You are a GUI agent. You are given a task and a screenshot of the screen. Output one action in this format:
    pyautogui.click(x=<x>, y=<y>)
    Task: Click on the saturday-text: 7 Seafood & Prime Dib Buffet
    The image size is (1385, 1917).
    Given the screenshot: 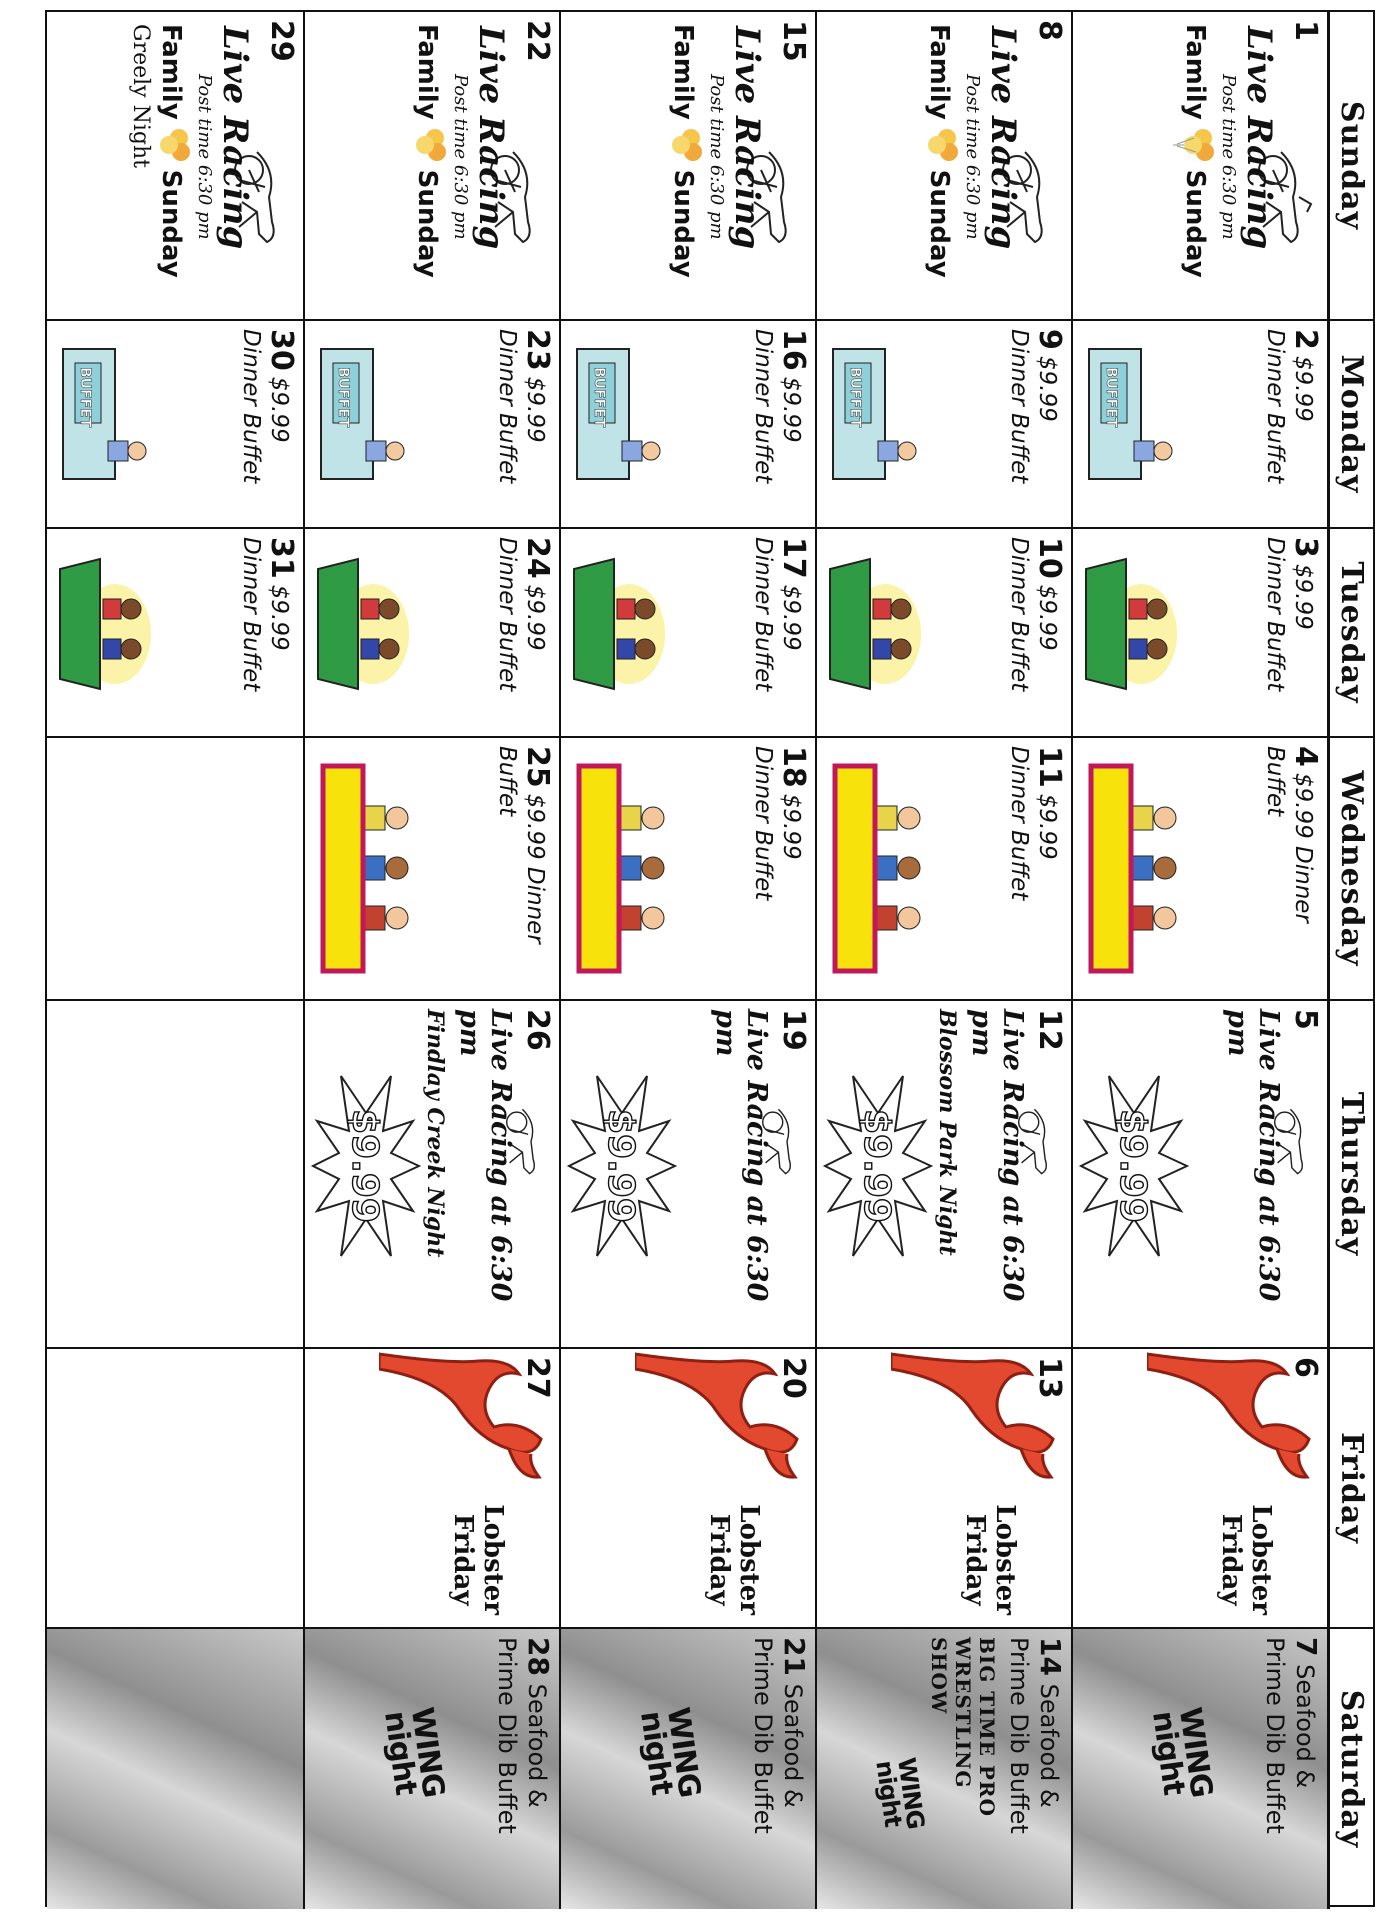 What is the action you would take?
    pyautogui.click(x=1292, y=1769)
    